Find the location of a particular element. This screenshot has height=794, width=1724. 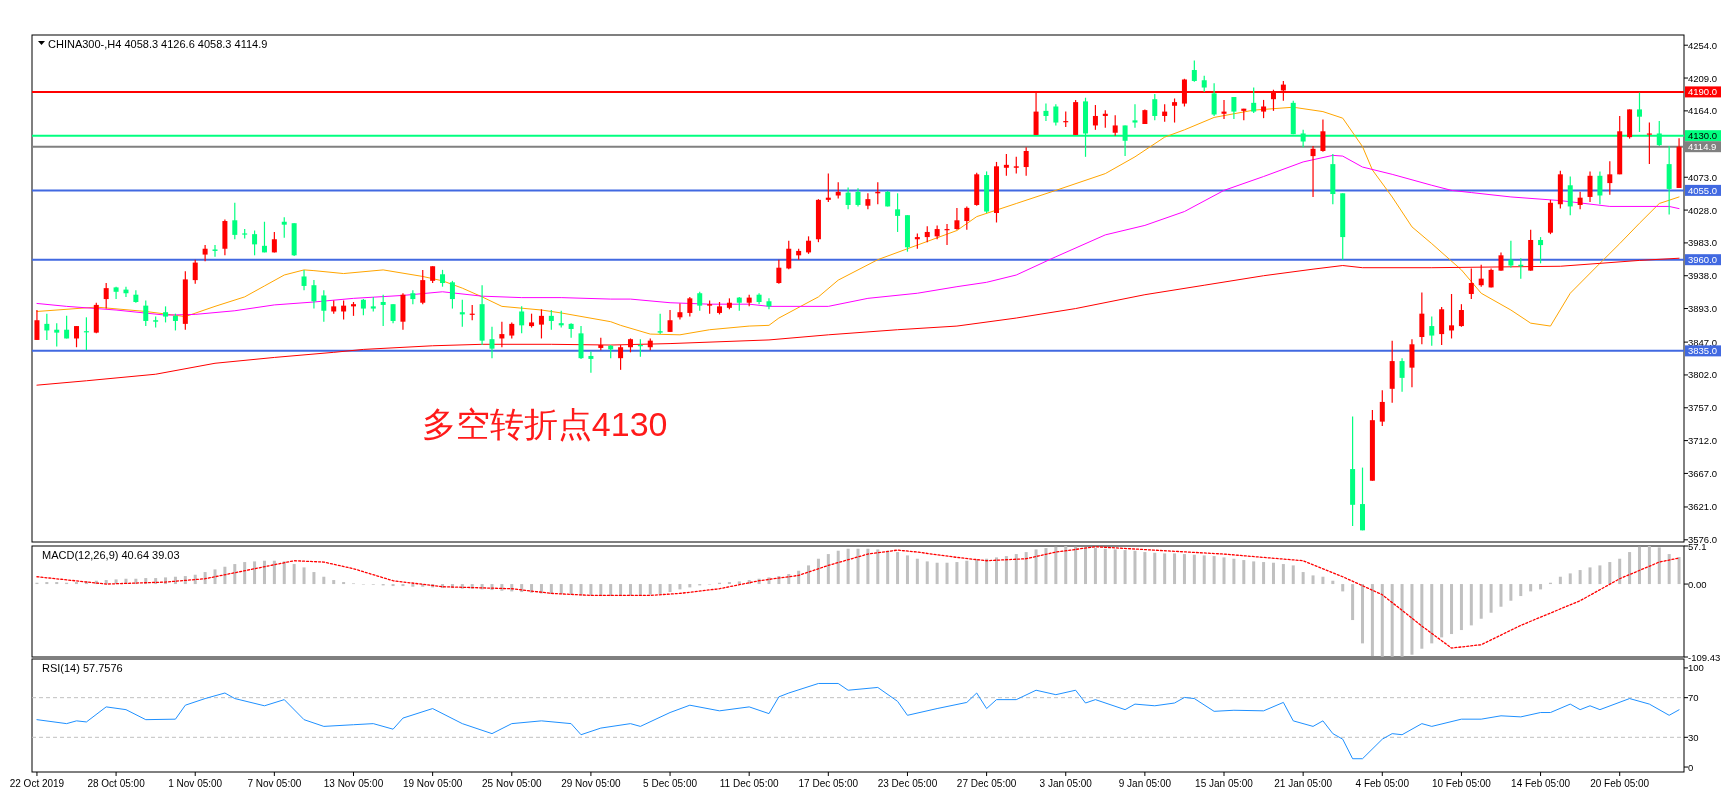

y-tick-label: 3802.0 is located at coordinates (1703, 375).